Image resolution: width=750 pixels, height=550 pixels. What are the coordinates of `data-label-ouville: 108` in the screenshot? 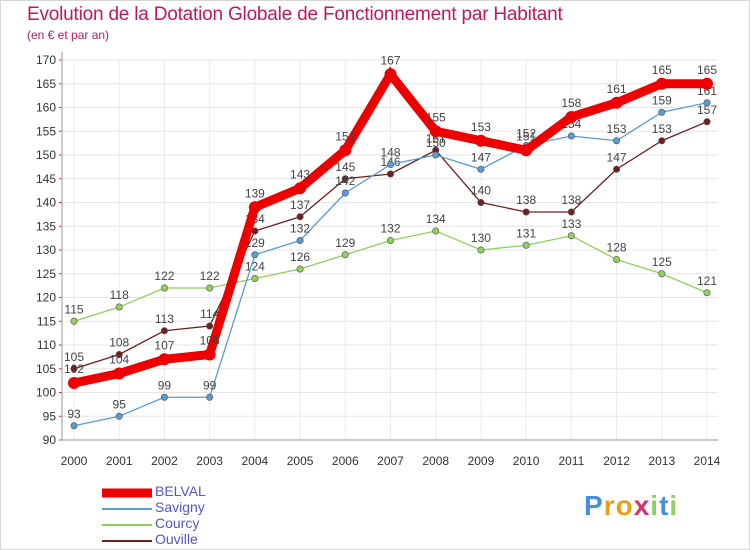 It's located at (119, 343).